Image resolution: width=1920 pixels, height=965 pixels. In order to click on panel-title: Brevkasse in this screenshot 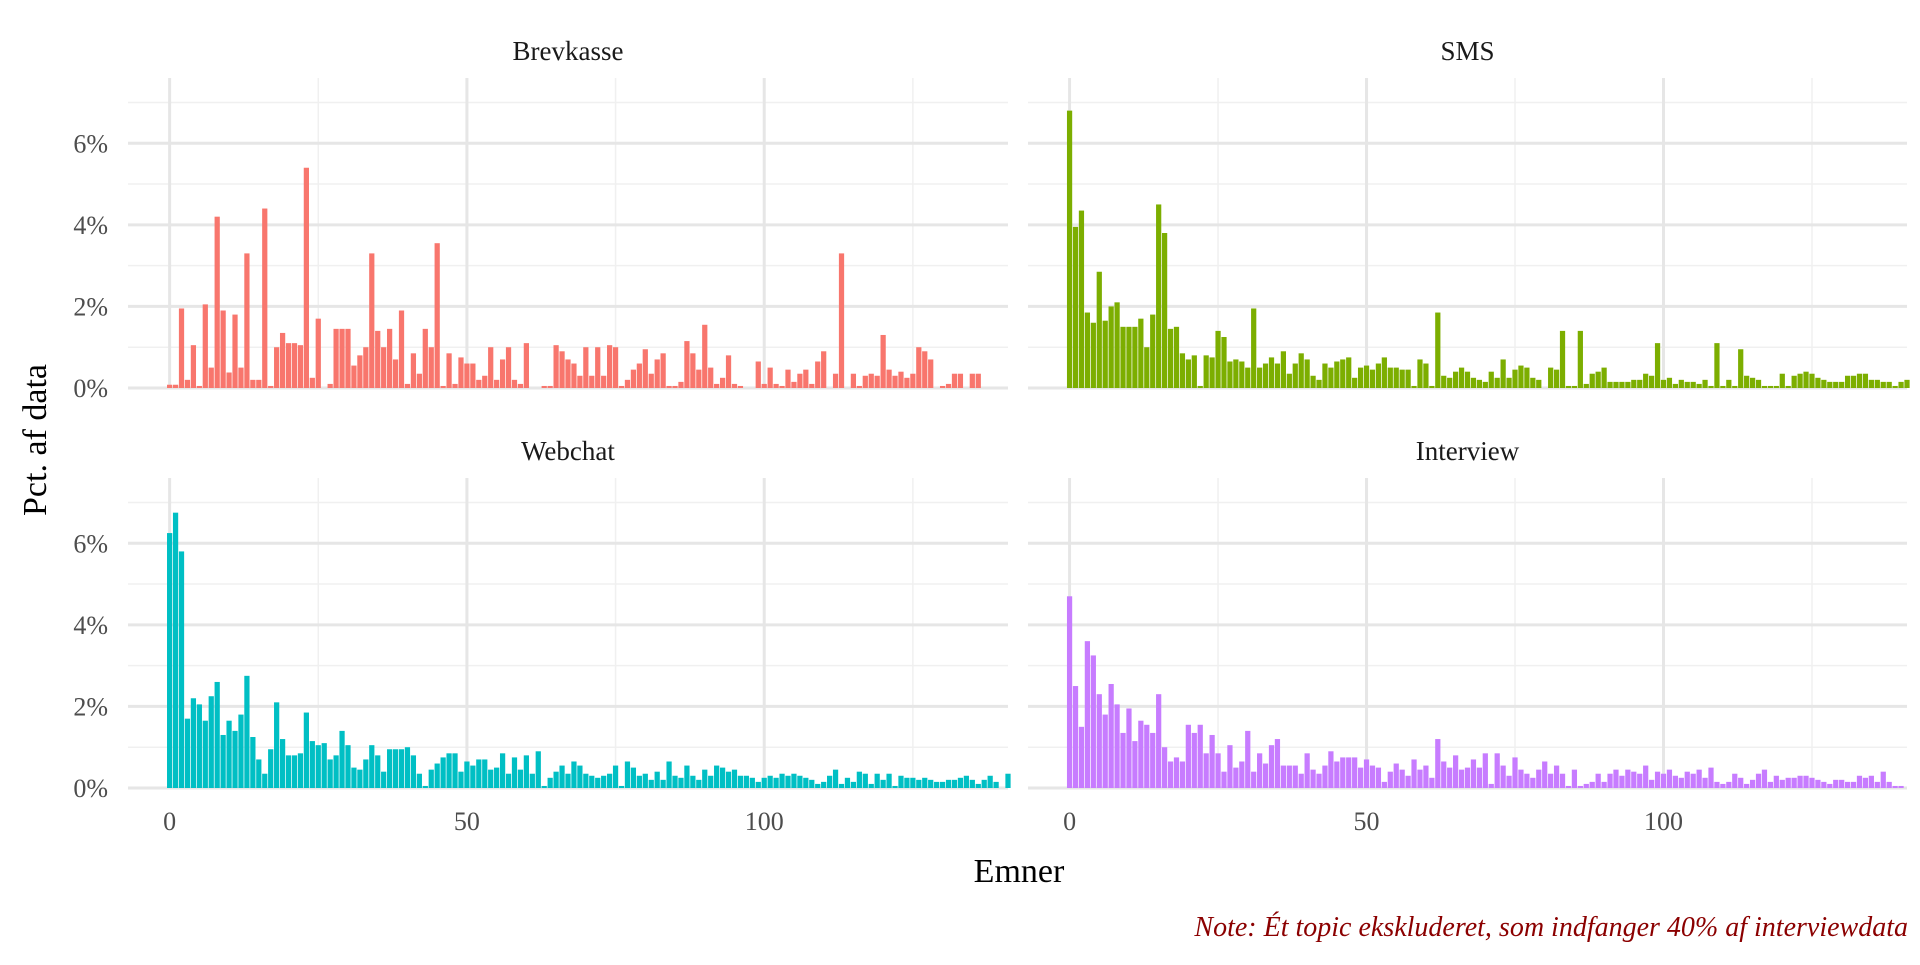, I will do `click(568, 51)`.